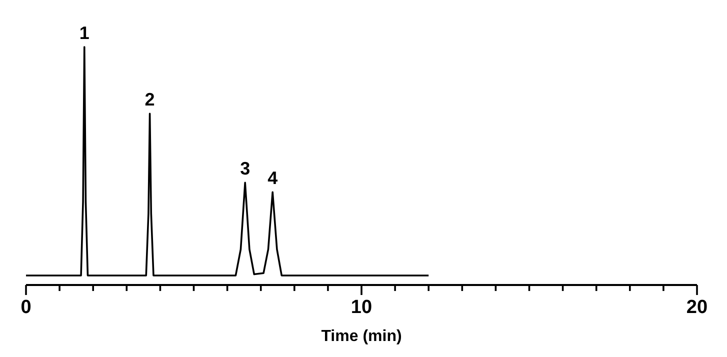 This screenshot has height=357, width=727. I want to click on x-tick-label: 20, so click(697, 307).